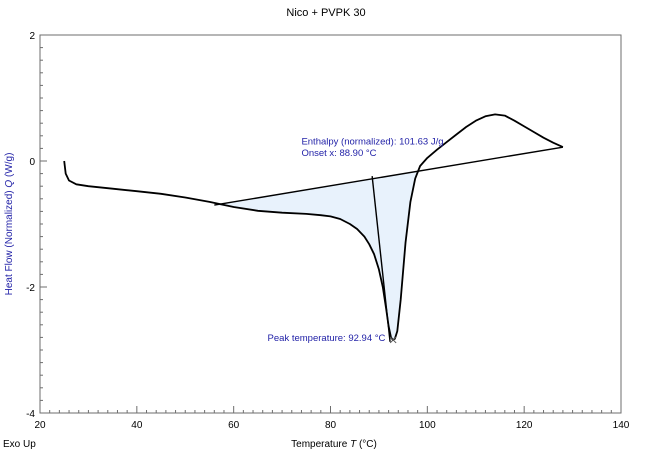 Image resolution: width=652 pixels, height=458 pixels. I want to click on y-tick-label: -4, so click(30, 414).